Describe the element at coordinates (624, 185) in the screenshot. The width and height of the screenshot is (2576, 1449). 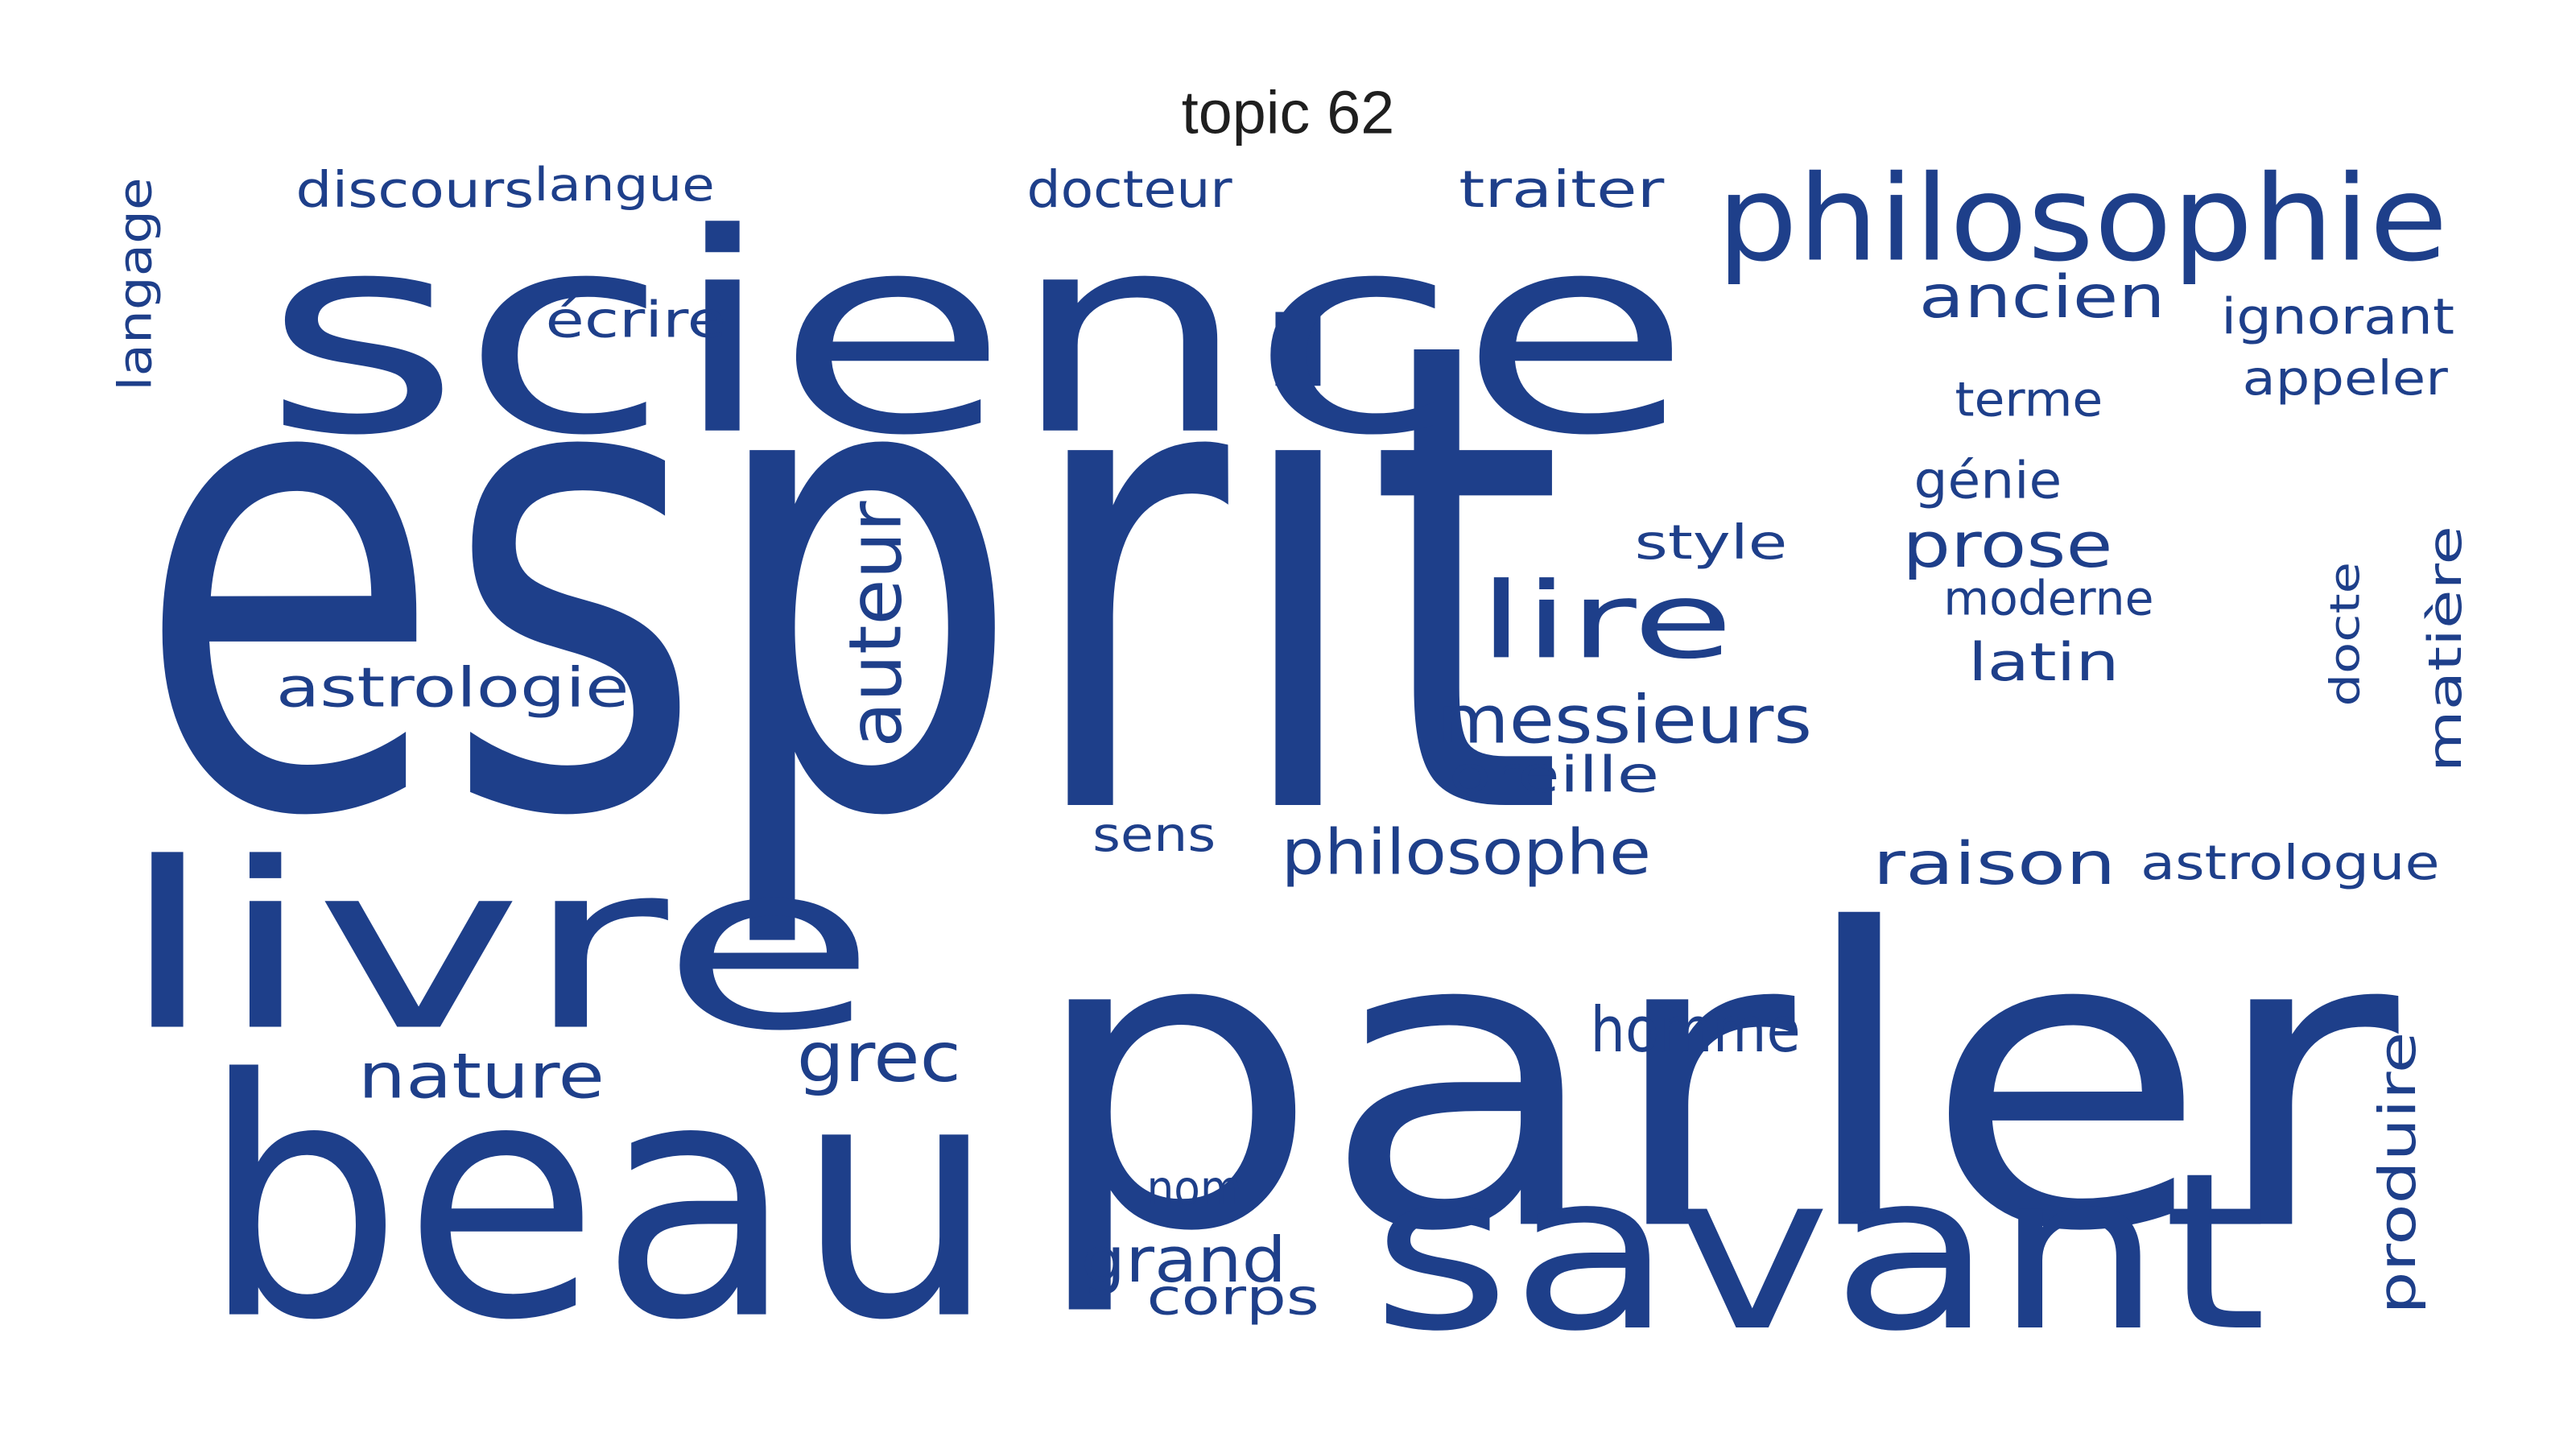
I see `cloud-word: langue` at that location.